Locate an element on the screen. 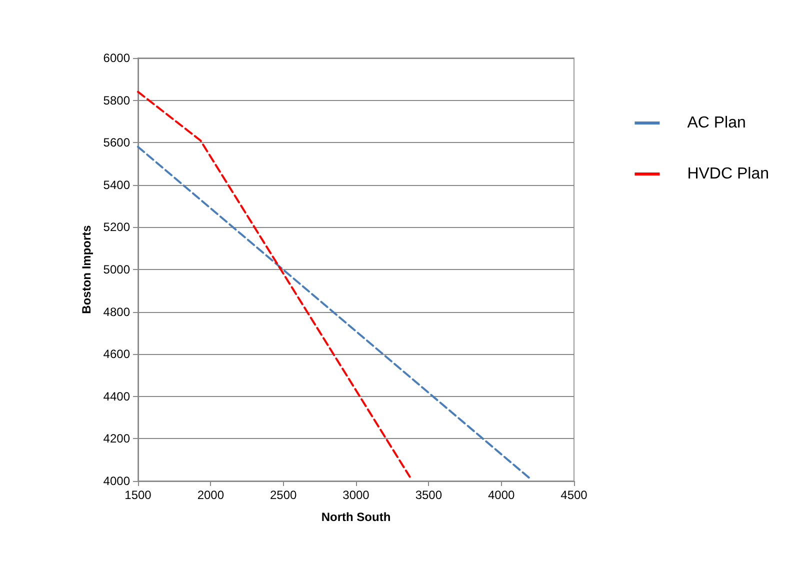  y-tick-label: 4600 is located at coordinates (116, 354).